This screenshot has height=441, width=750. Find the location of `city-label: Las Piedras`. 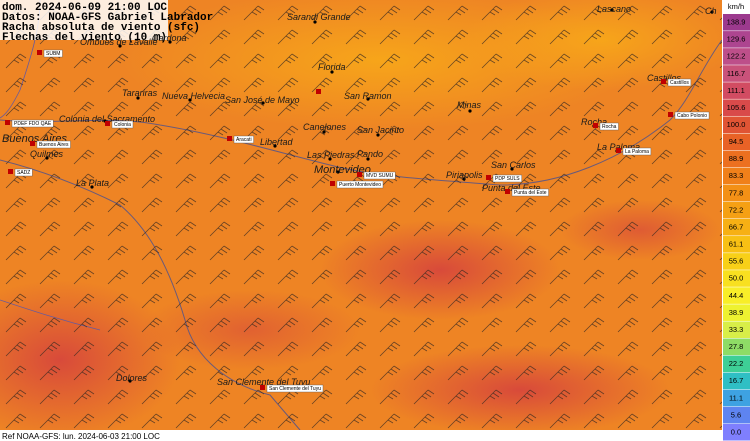

city-label: Las Piedras is located at coordinates (331, 155).